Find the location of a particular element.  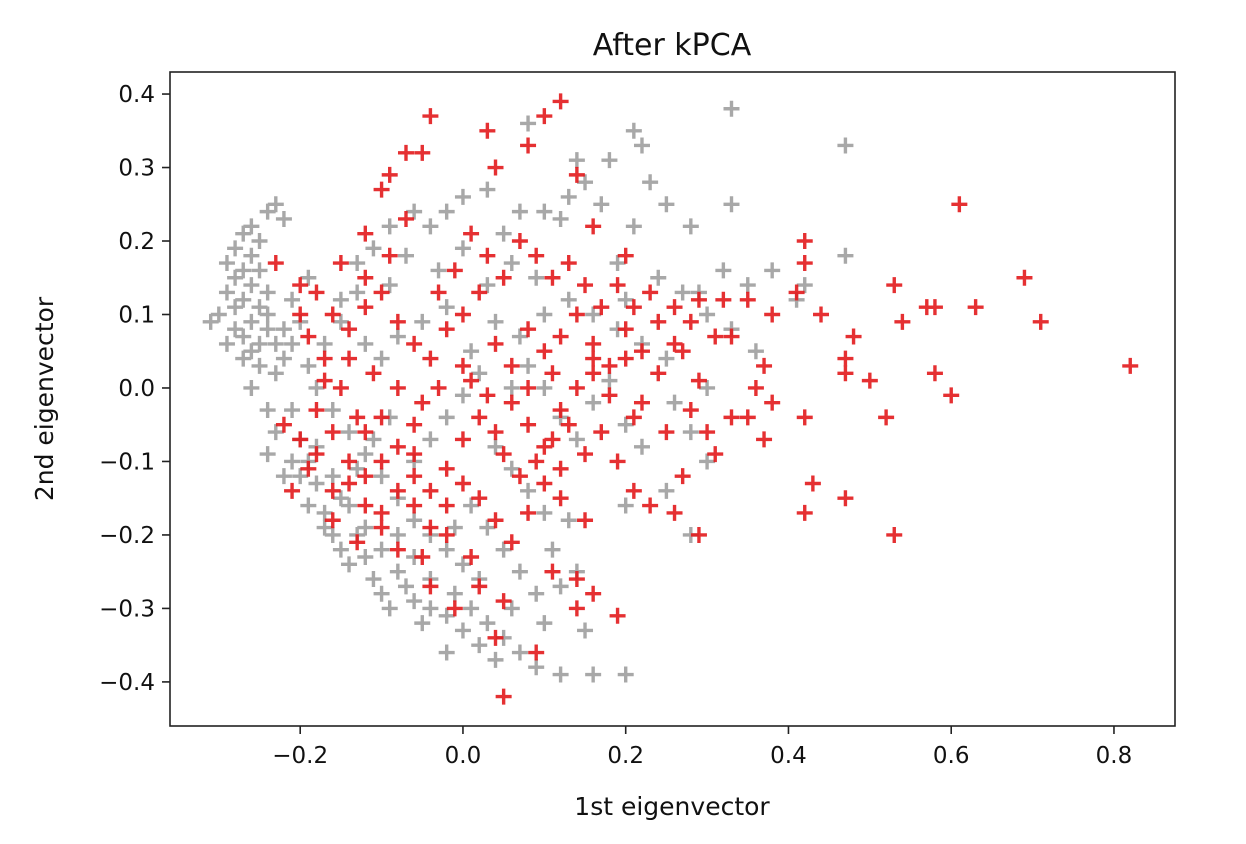

x-tick-label: 0.4 is located at coordinates (788, 756).